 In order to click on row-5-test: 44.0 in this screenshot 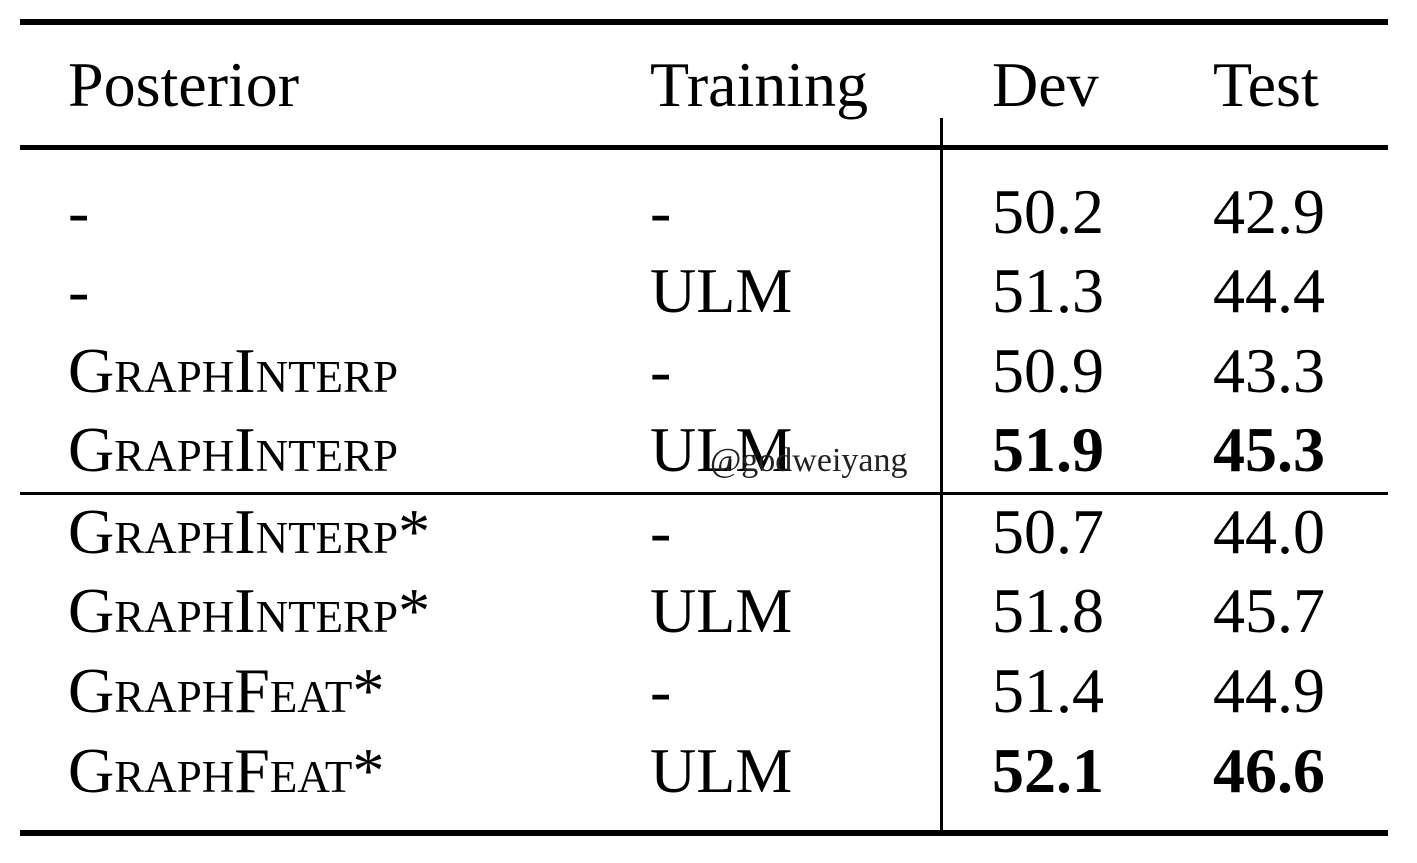, I will do `click(1269, 531)`.